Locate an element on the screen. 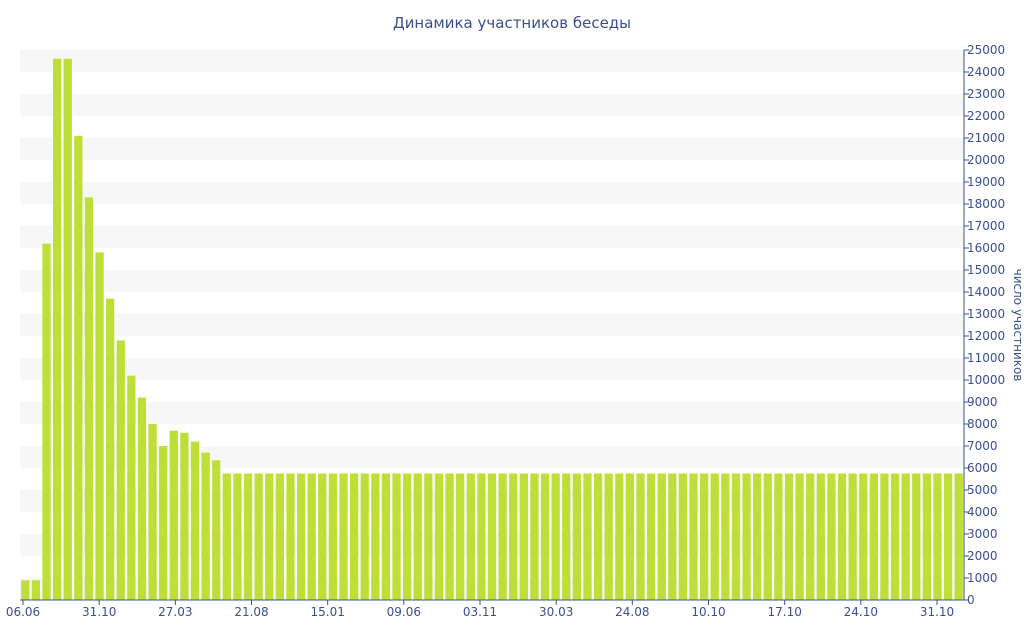 Image resolution: width=1024 pixels, height=640 pixels. y-tick-label: 4000 is located at coordinates (982, 512).